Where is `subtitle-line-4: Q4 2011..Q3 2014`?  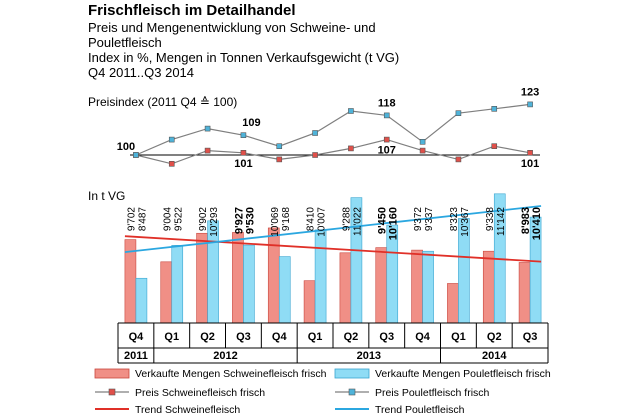
subtitle-line-4: Q4 2011..Q3 2014 is located at coordinates (141, 72).